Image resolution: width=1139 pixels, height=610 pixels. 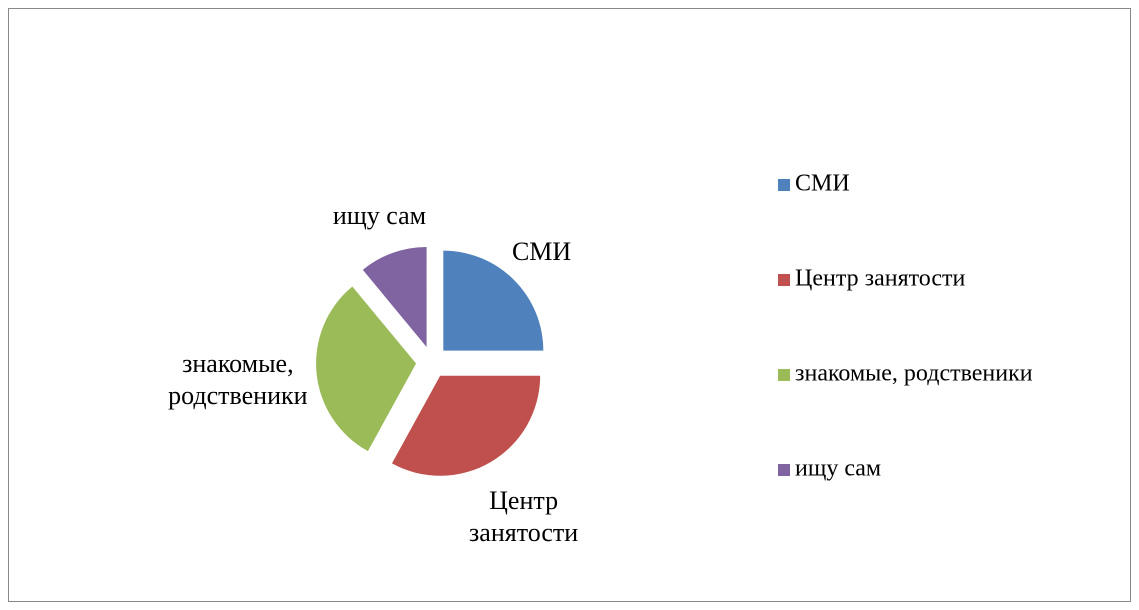 What do you see at coordinates (524, 516) in the screenshot?
I see `data-label: Центр занятости` at bounding box center [524, 516].